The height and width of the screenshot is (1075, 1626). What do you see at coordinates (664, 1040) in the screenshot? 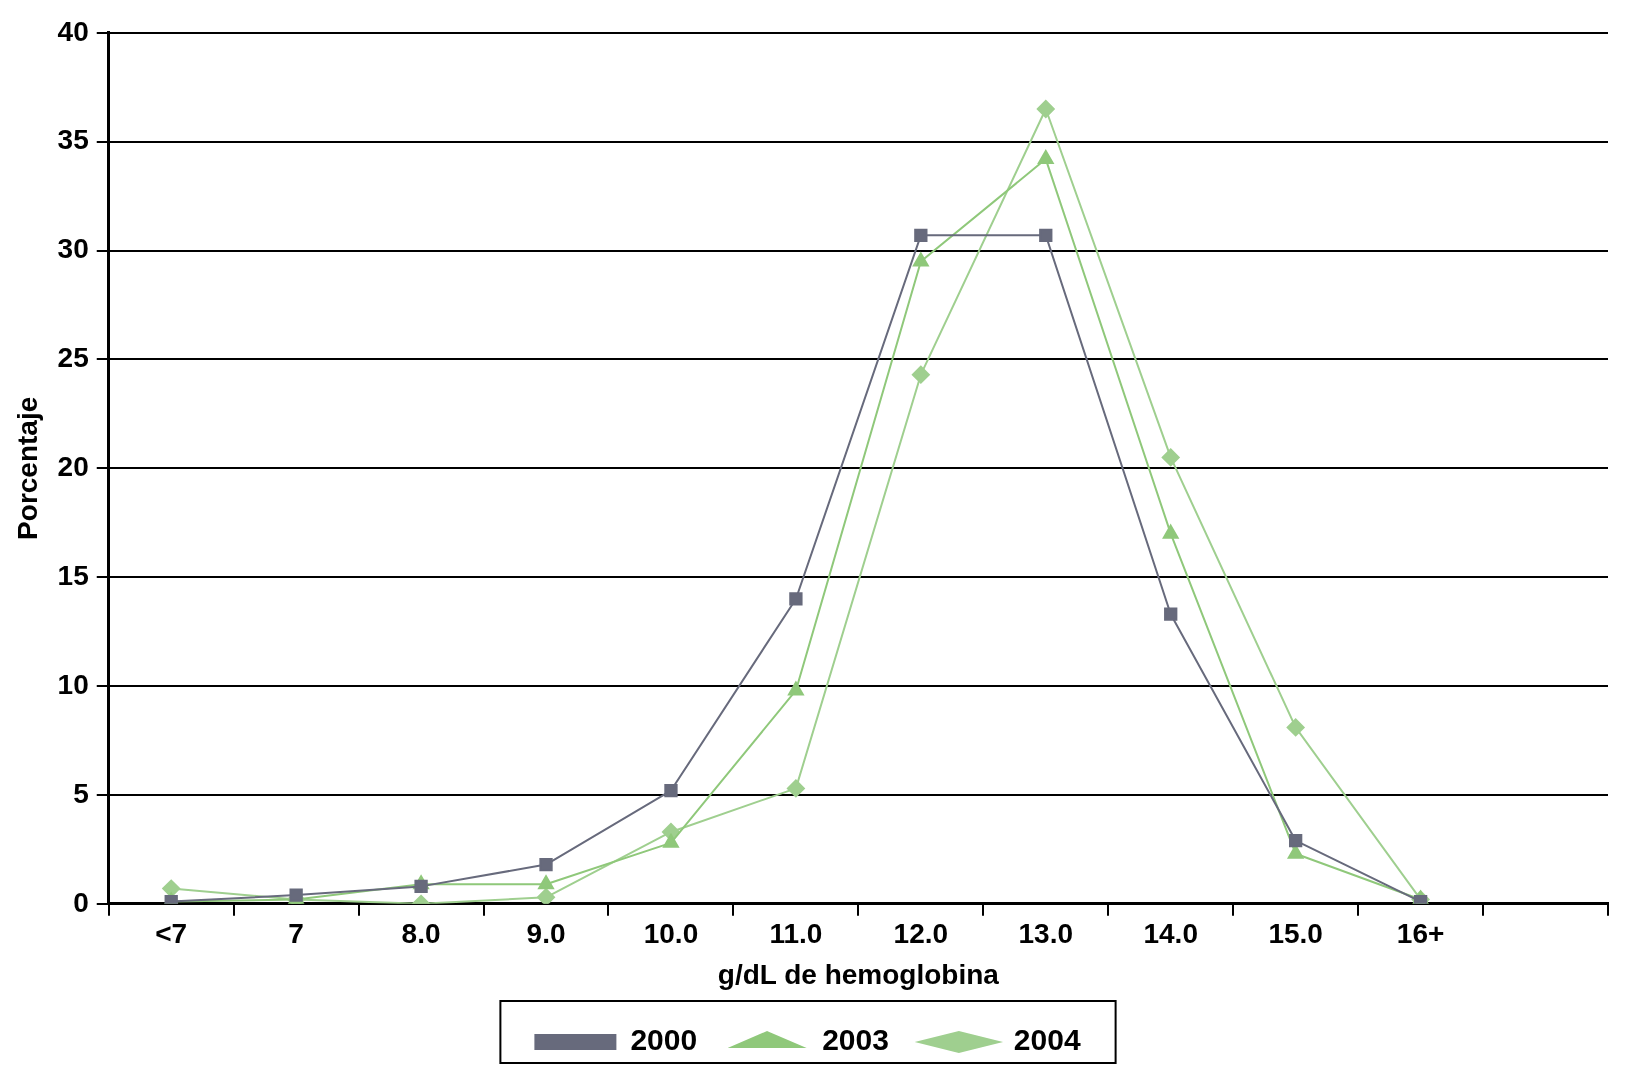
I see `legend-label: 2000` at bounding box center [664, 1040].